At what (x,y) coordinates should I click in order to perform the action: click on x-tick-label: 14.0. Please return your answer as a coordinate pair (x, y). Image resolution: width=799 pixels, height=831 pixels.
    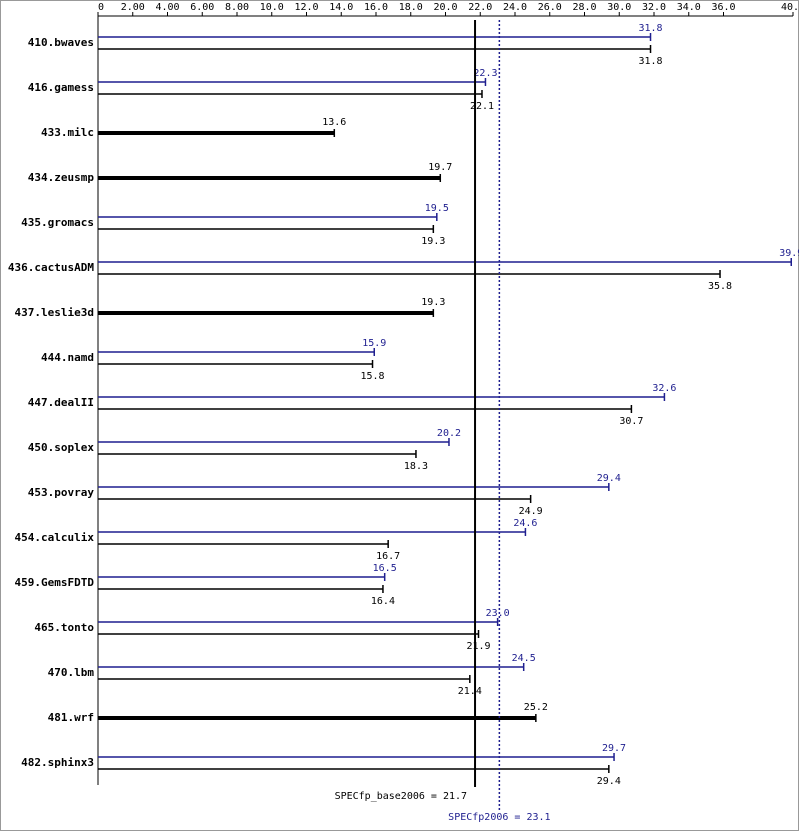
    Looking at the image, I should click on (341, 7).